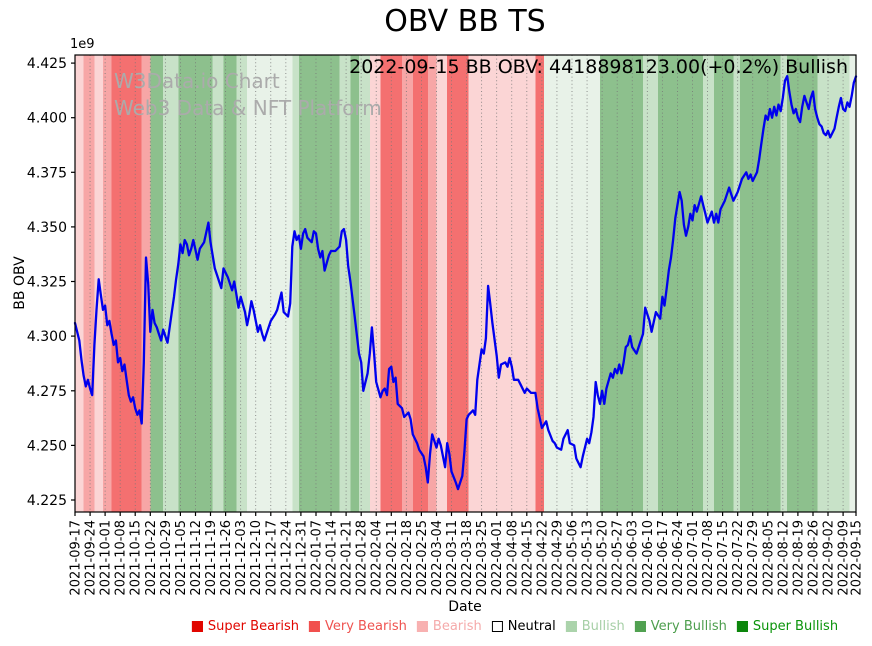 This screenshot has height=646, width=872. I want to click on legend-item-bullish: Bullish, so click(595, 626).